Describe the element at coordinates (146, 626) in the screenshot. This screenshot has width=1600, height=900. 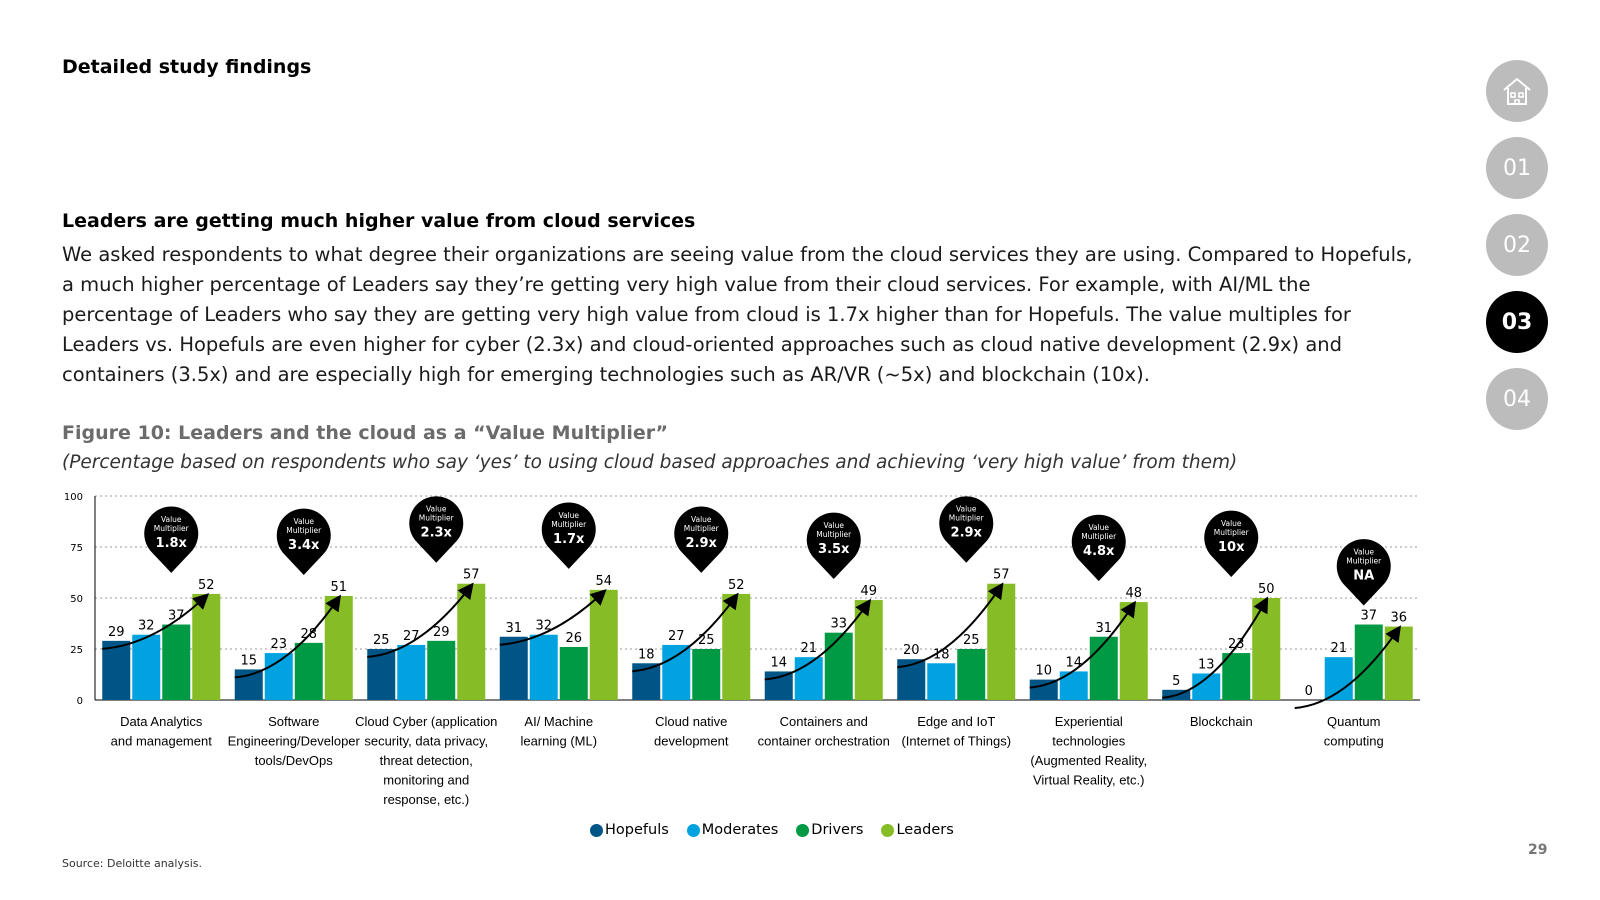
I see `data-label: 32` at that location.